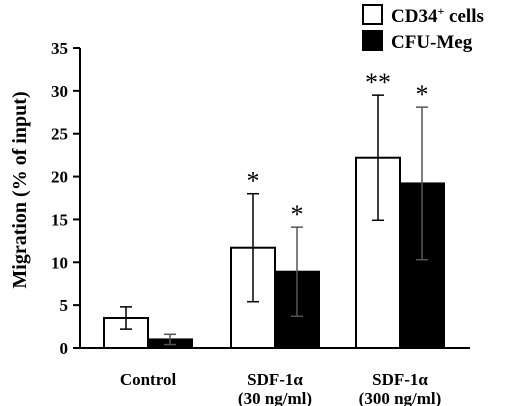 The image size is (520, 406). Describe the element at coordinates (59, 48) in the screenshot. I see `y-tick-label: 35` at that location.